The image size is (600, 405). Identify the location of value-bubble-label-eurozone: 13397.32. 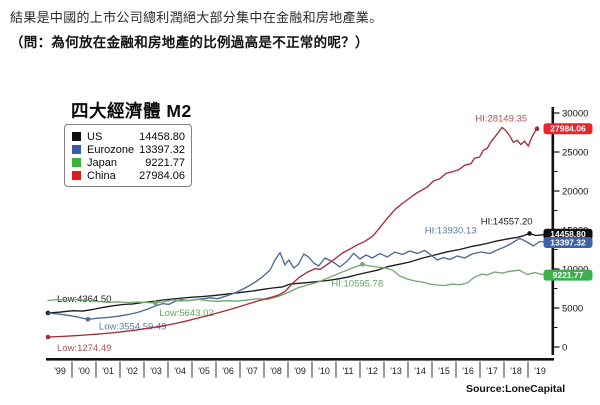
(568, 243).